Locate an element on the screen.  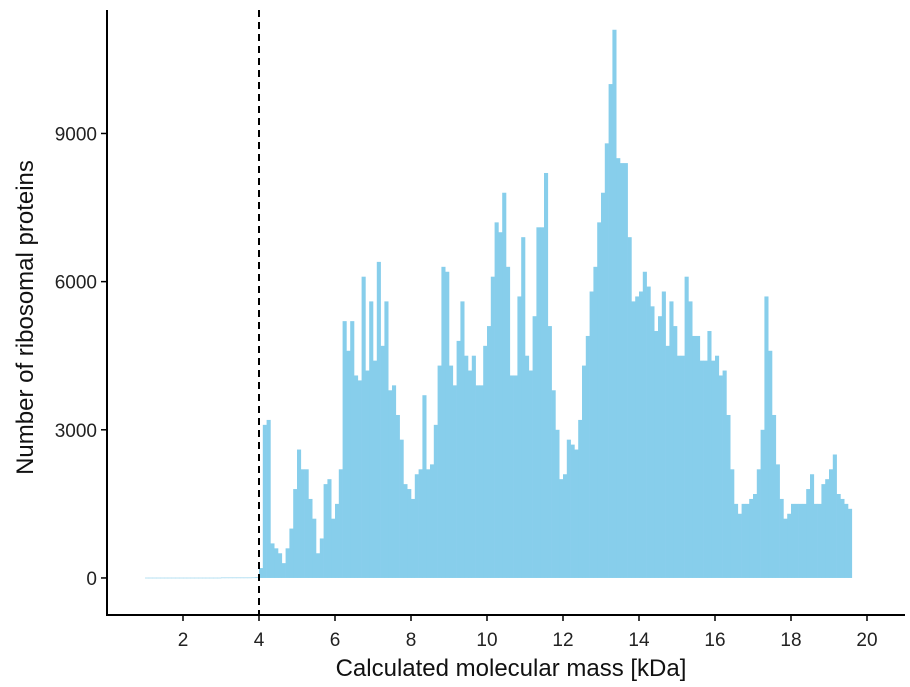
x-axis-title: Calculated molecular mass [kDa] is located at coordinates (511, 668).